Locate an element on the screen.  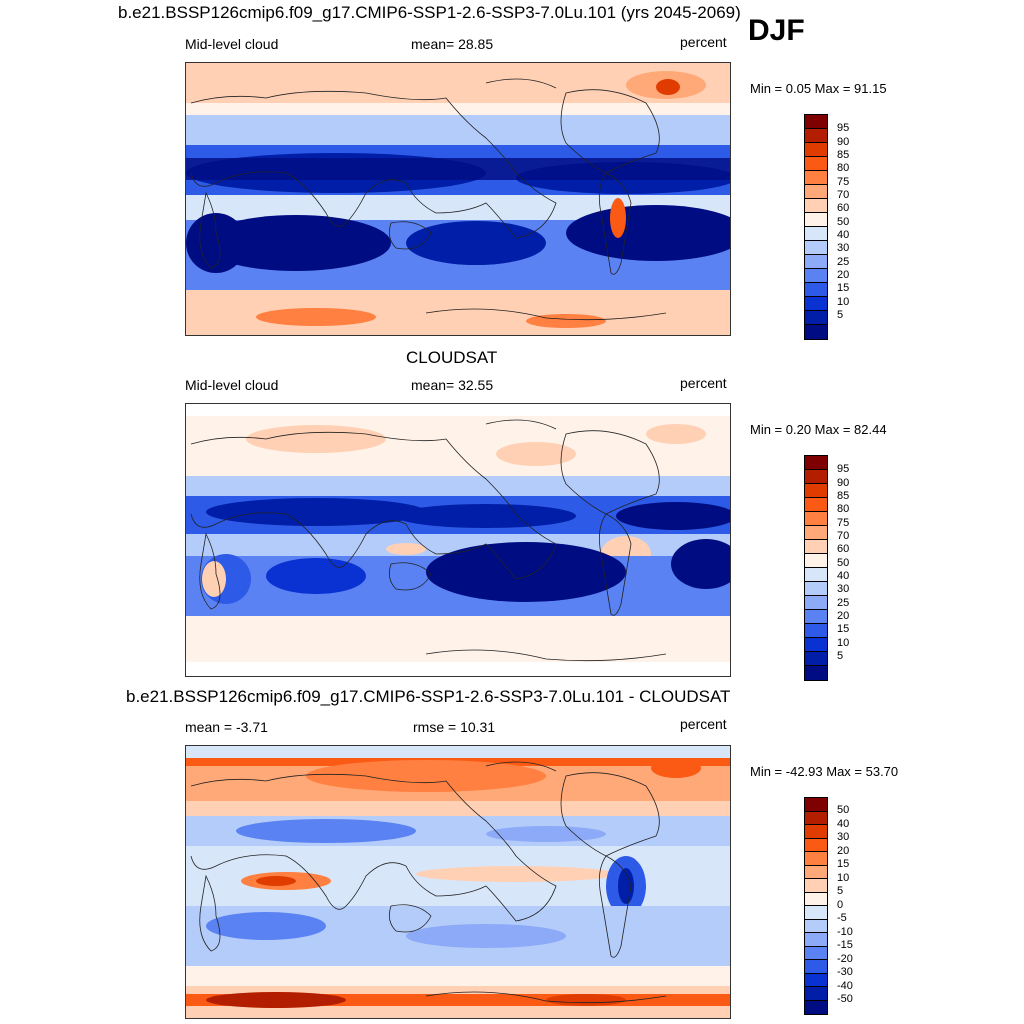
panel2-colorbar-tick: 75 is located at coordinates (843, 523).